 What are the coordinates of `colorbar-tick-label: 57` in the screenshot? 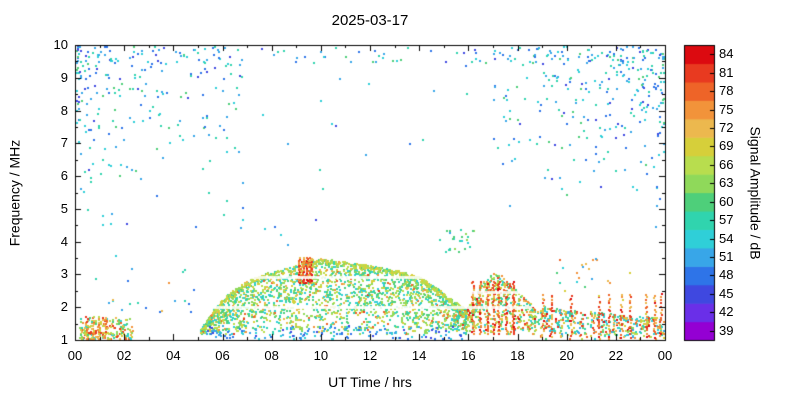 It's located at (726, 220).